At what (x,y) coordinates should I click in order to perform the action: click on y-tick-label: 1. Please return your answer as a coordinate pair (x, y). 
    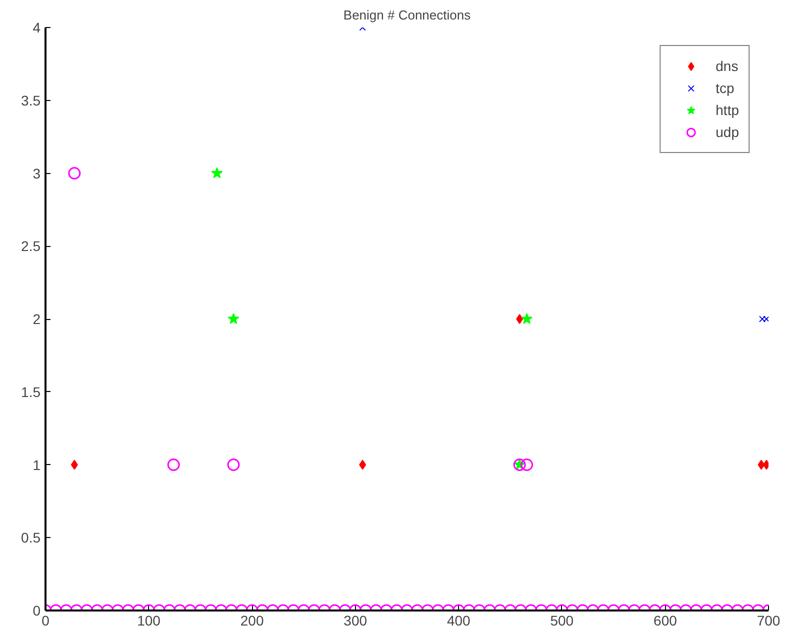
    Looking at the image, I should click on (36, 464).